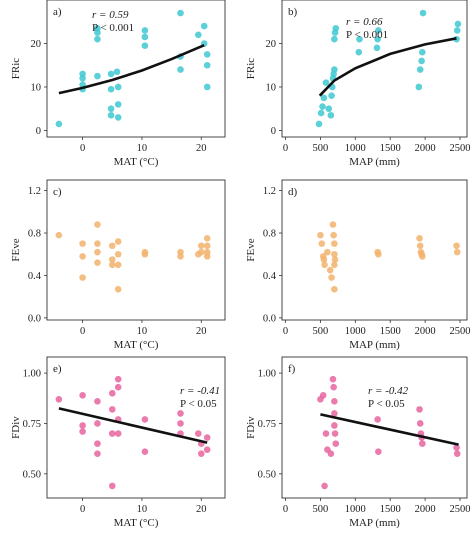 This screenshot has width=474, height=533. I want to click on x-tick-label: 20, so click(201, 509).